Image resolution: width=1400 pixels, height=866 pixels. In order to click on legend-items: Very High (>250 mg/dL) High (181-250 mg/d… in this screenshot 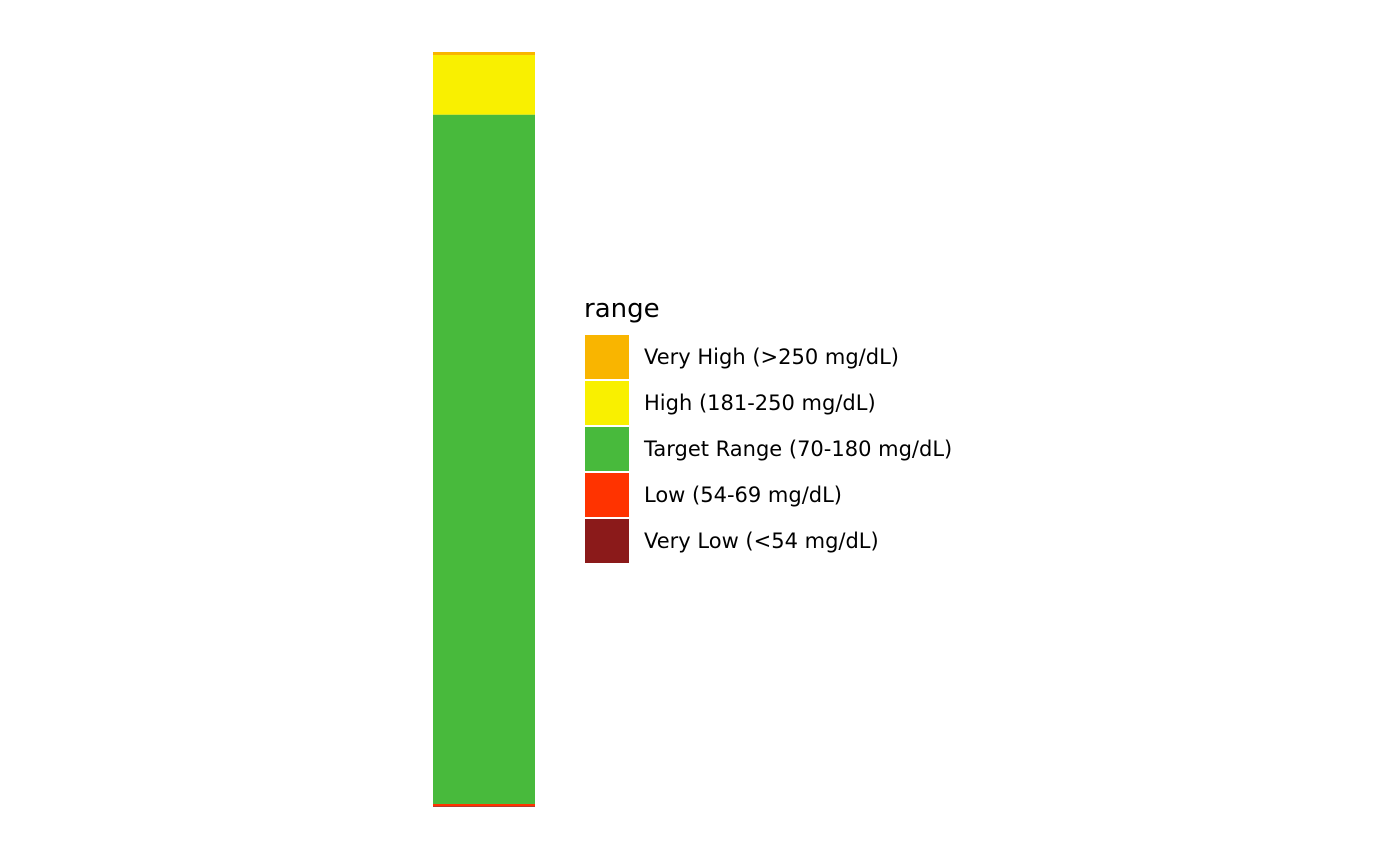, I will do `click(767, 449)`.